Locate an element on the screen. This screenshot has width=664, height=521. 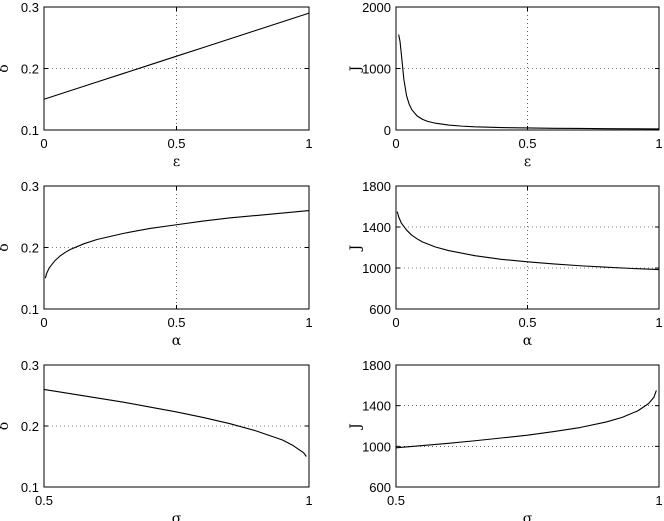
chart-panel-5: 0.5 1 0.1 0.2 0.3 σ δ is located at coordinates (156, 439).